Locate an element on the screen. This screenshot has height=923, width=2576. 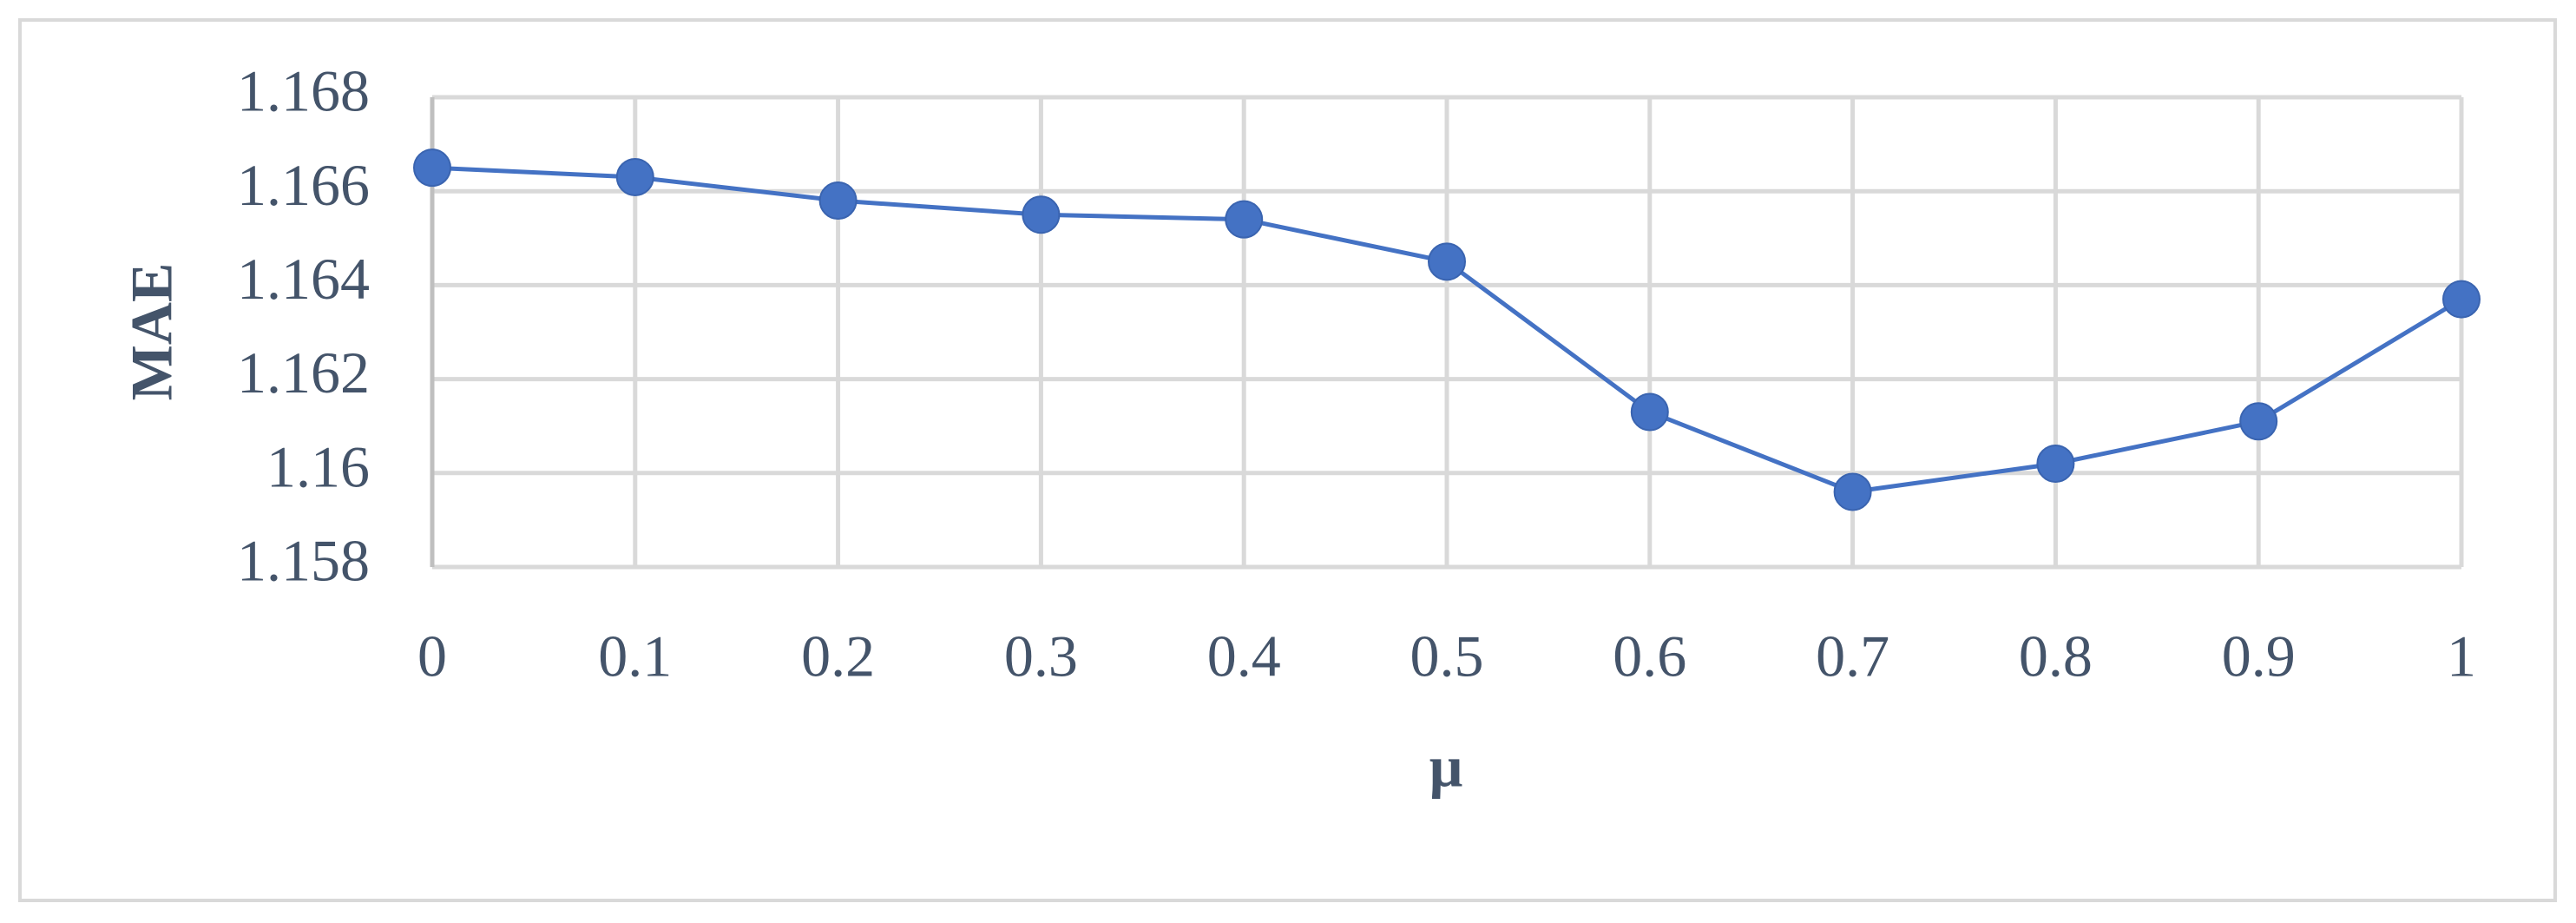
y-tick-label: 1.16 is located at coordinates (318, 466).